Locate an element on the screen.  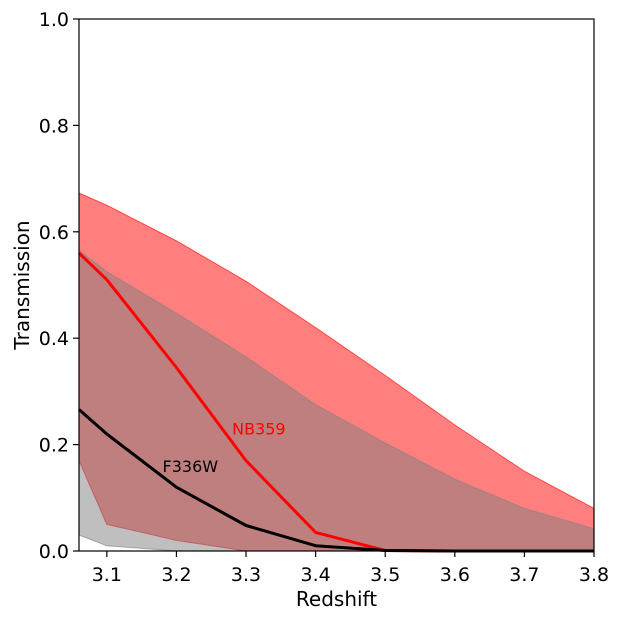
x-tick-label: 3.5 is located at coordinates (385, 575).